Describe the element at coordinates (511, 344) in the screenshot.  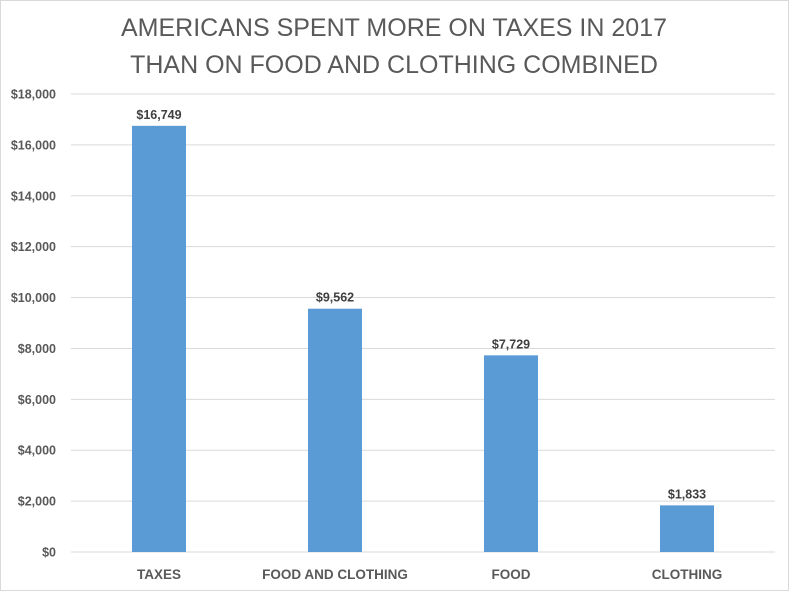
I see `data-label: $7,729` at that location.